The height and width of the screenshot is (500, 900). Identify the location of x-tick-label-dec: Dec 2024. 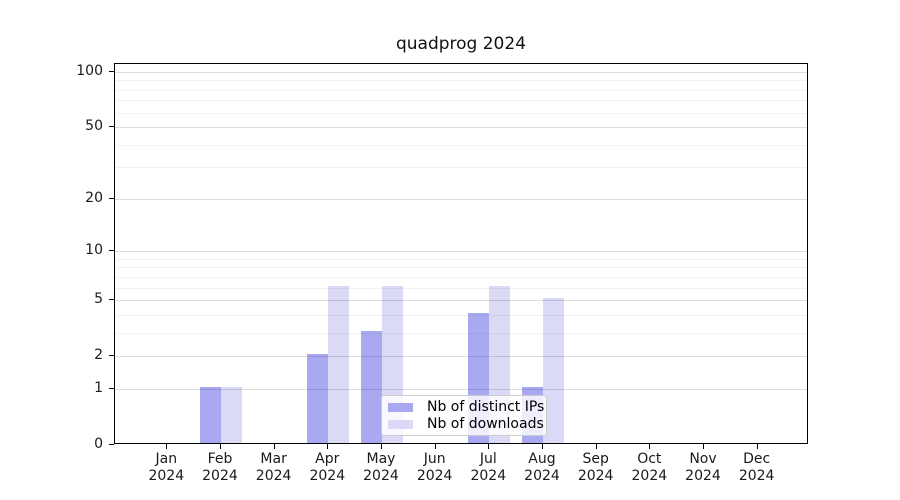
(757, 467).